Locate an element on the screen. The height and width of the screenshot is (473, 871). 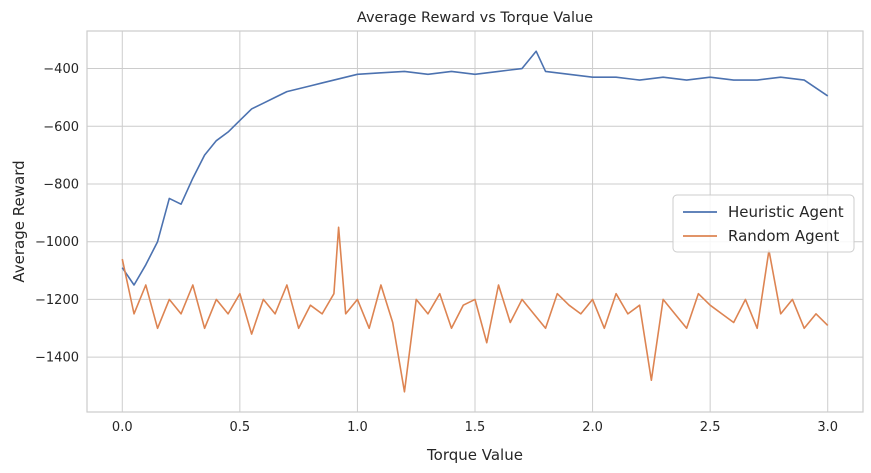
x-axis-label: Torque Value is located at coordinates (474, 455).